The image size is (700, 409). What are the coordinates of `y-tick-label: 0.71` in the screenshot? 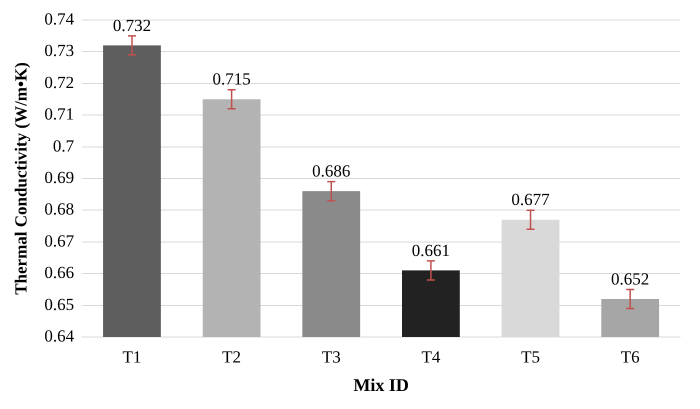 It's located at (59, 114).